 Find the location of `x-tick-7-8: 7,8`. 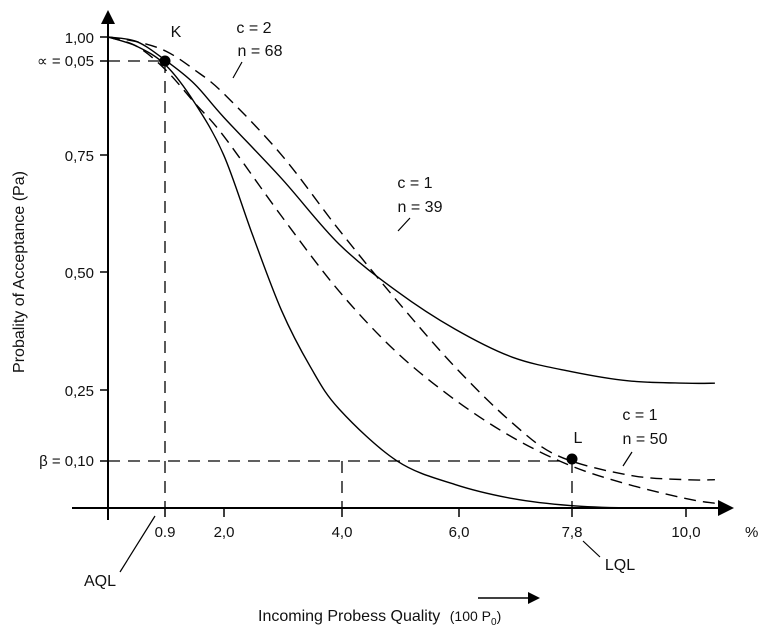

x-tick-7-8: 7,8 is located at coordinates (572, 532).